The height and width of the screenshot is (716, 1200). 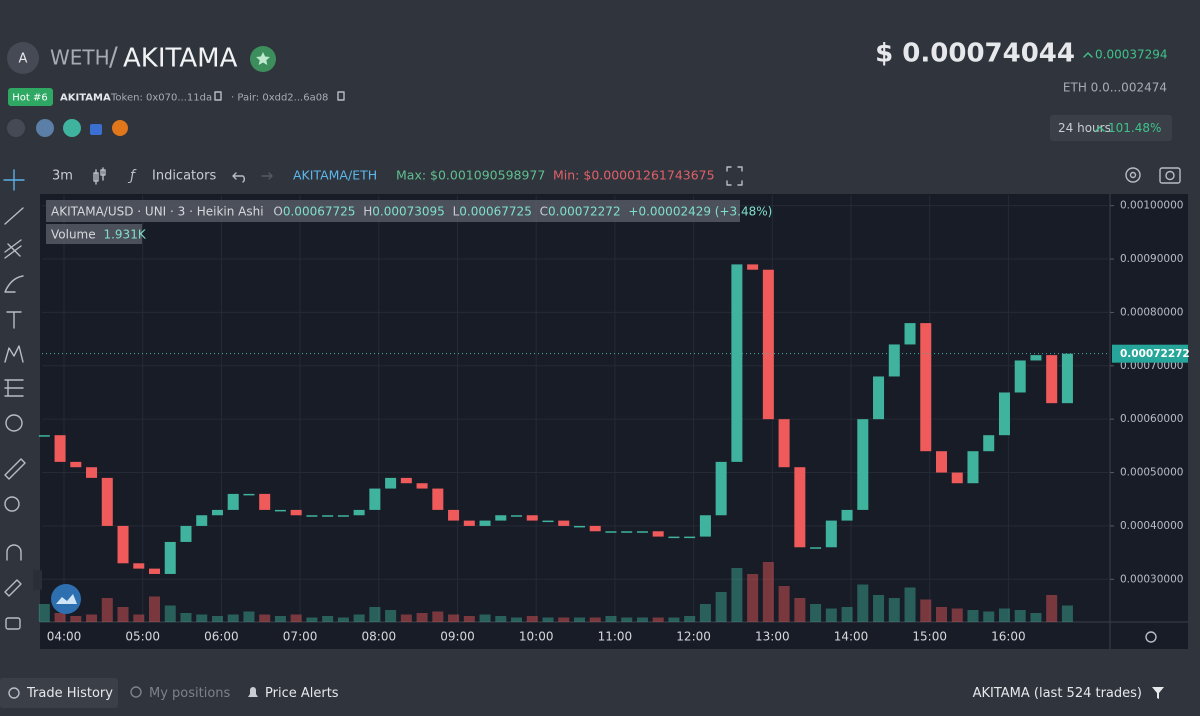 I want to click on avatar-letter: A, so click(x=23, y=59).